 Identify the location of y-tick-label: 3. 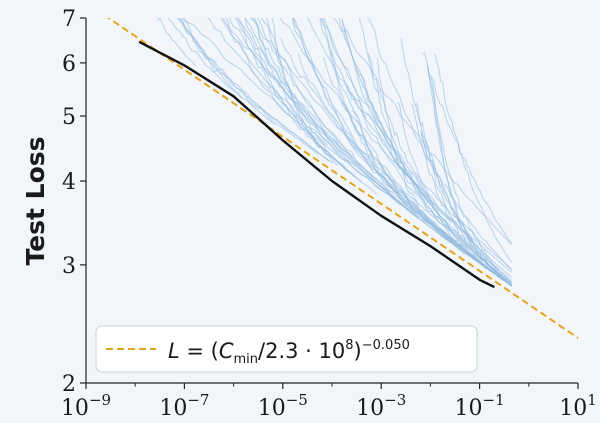
(69, 266).